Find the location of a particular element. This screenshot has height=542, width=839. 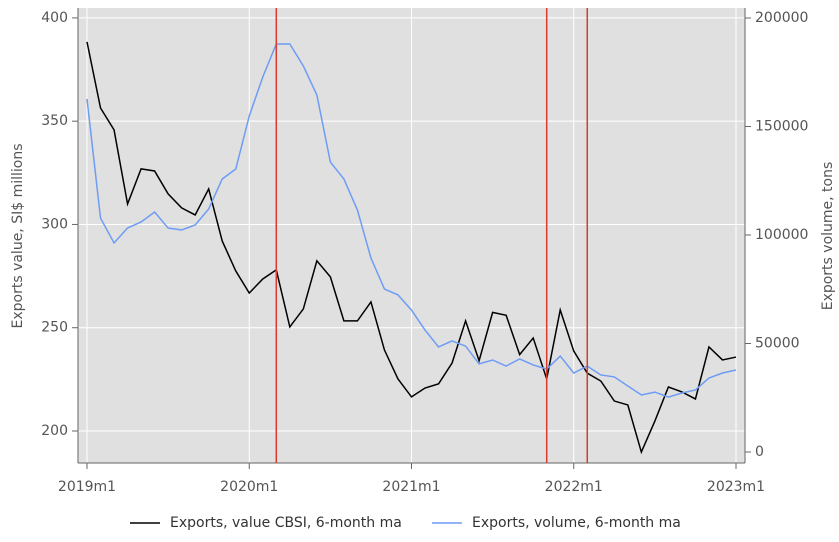

y-axis-title: Exports value, SI$ millions is located at coordinates (18, 235).